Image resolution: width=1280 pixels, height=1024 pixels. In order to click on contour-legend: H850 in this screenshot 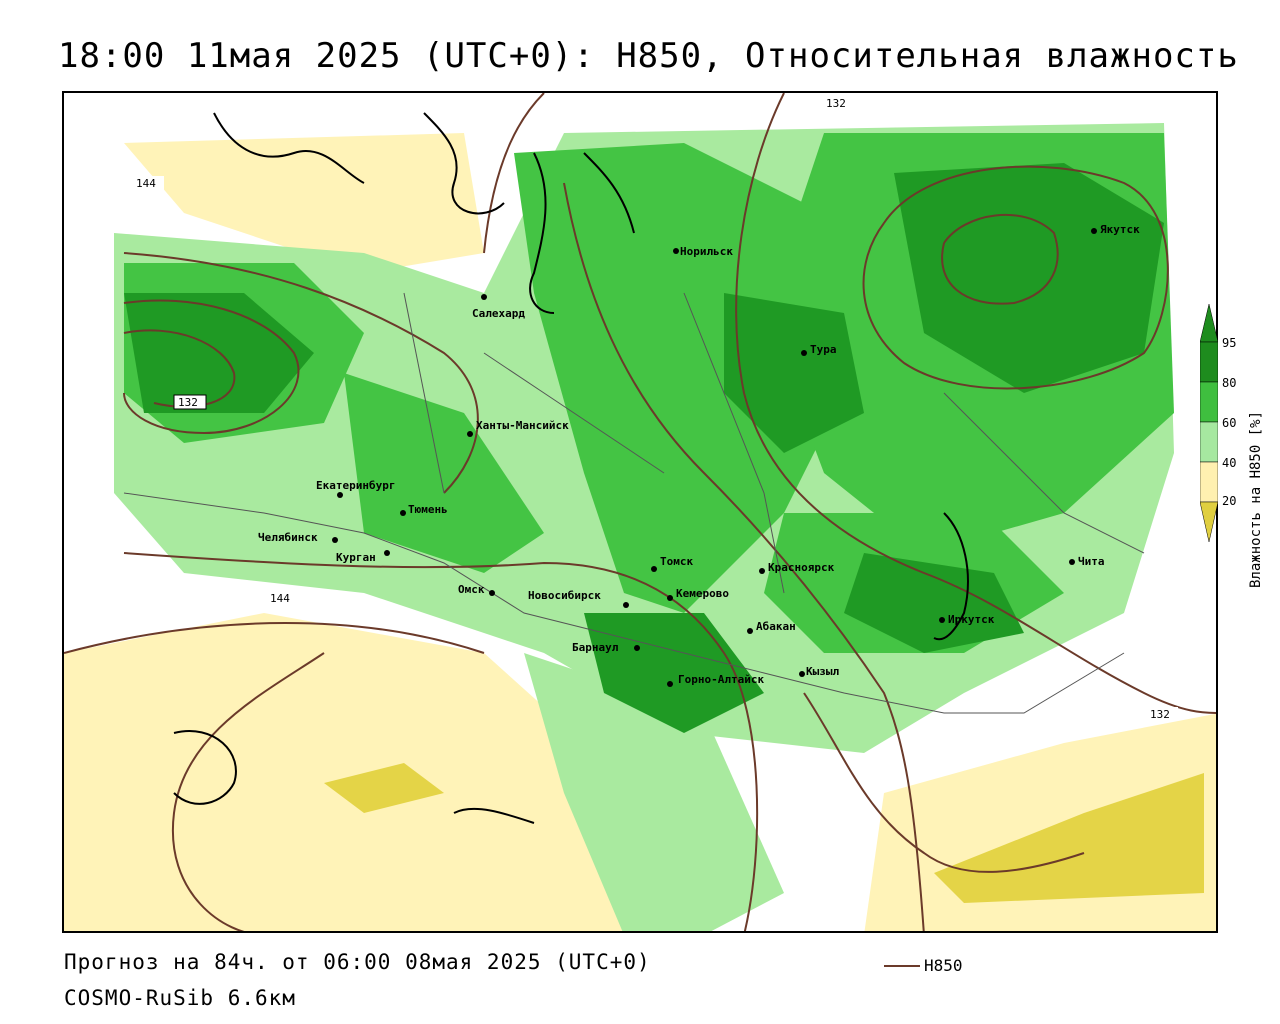, I will do `click(923, 965)`.